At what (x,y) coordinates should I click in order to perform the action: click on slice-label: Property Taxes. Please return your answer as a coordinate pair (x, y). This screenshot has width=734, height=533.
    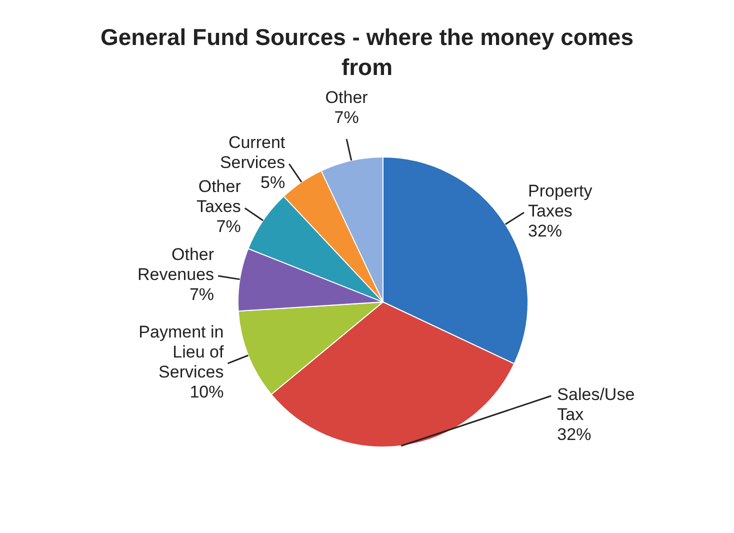
    Looking at the image, I should click on (560, 201).